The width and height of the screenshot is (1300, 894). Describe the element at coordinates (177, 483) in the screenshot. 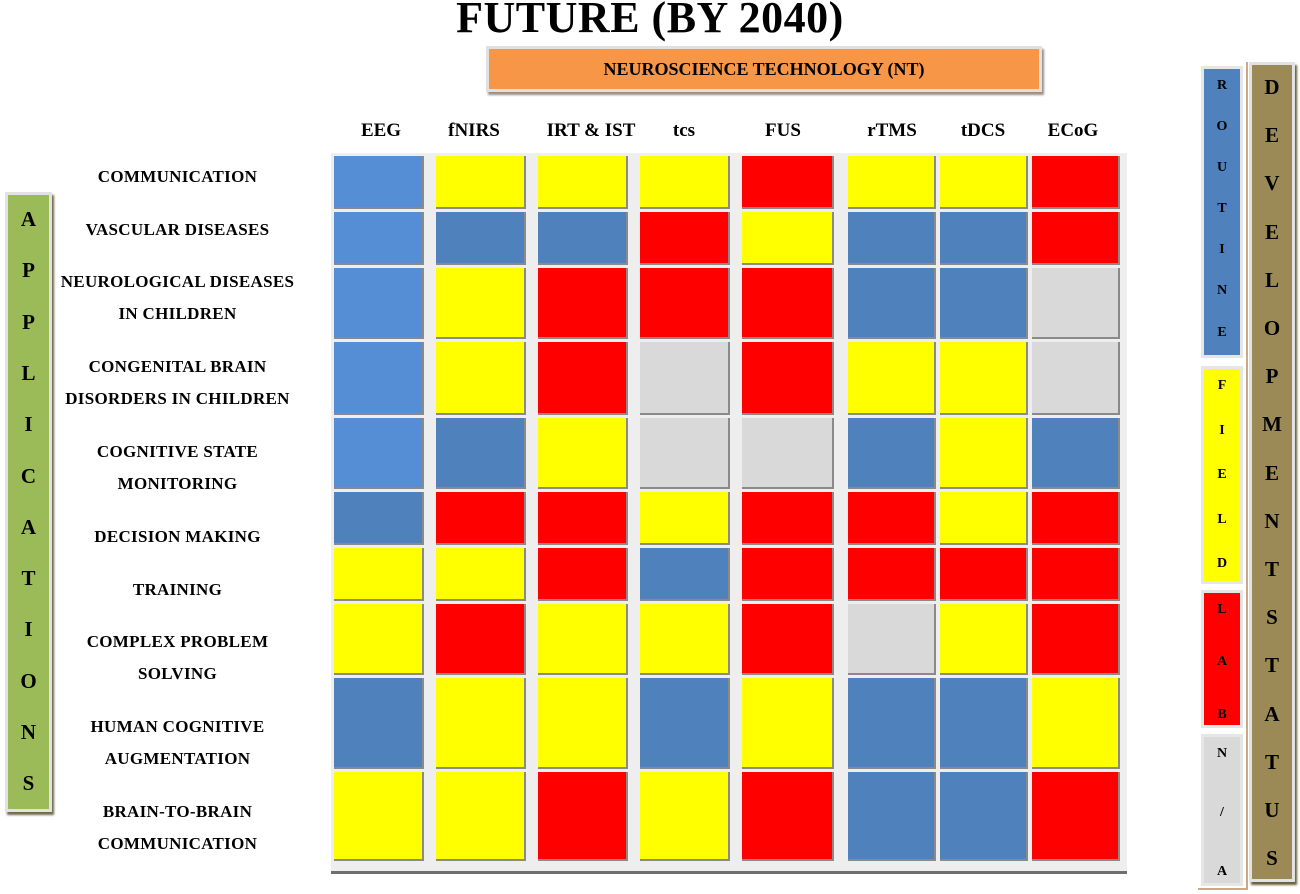

I see `row-label-line: MONITORING` at that location.